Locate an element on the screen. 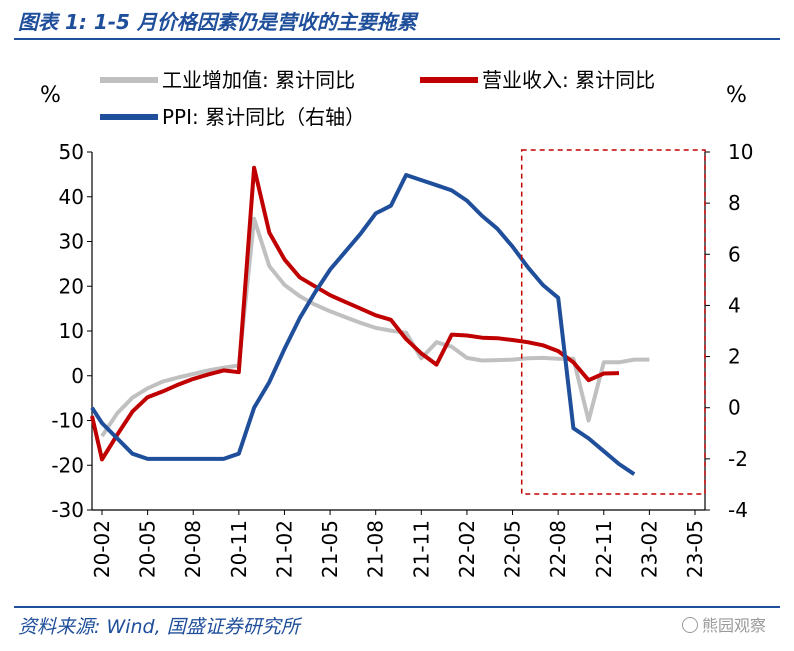 The image size is (794, 651). right-tick-label: 4 is located at coordinates (734, 305).